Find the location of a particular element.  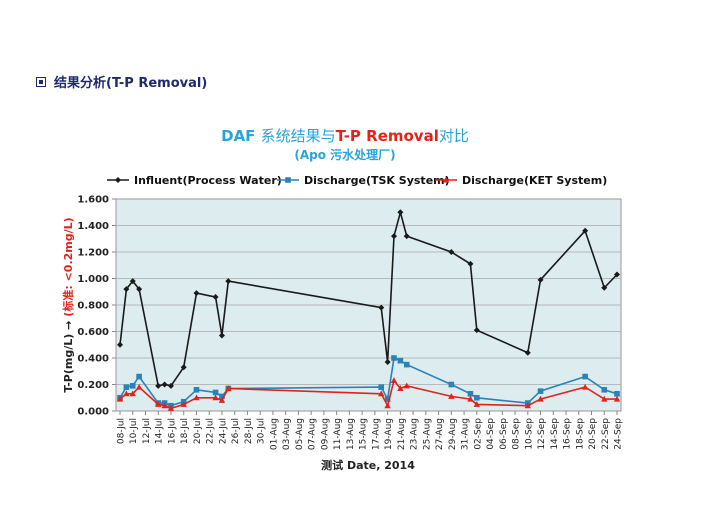

y-axis-label: T-P(mg/L) → (标准: <0.2mg/L) is located at coordinates (68, 304).